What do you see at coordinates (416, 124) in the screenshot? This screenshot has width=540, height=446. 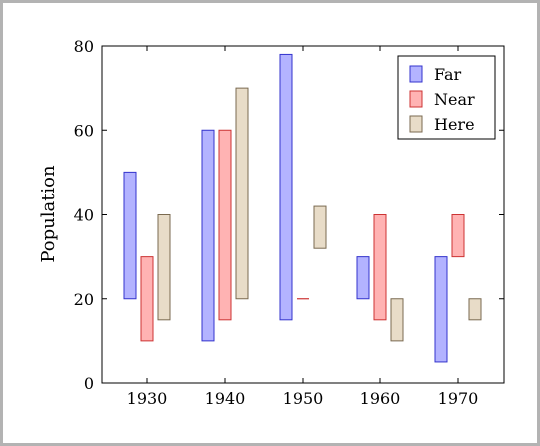 I see `legend-swatch-here` at bounding box center [416, 124].